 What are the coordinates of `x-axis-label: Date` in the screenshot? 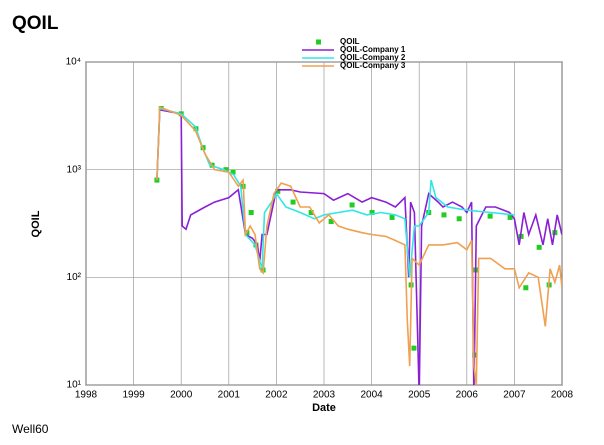 It's located at (324, 408).